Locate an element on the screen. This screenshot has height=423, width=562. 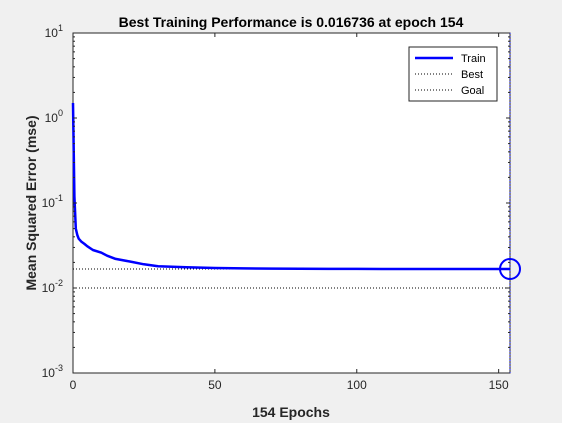
x-axis-label: 154 Epochs is located at coordinates (291, 412).